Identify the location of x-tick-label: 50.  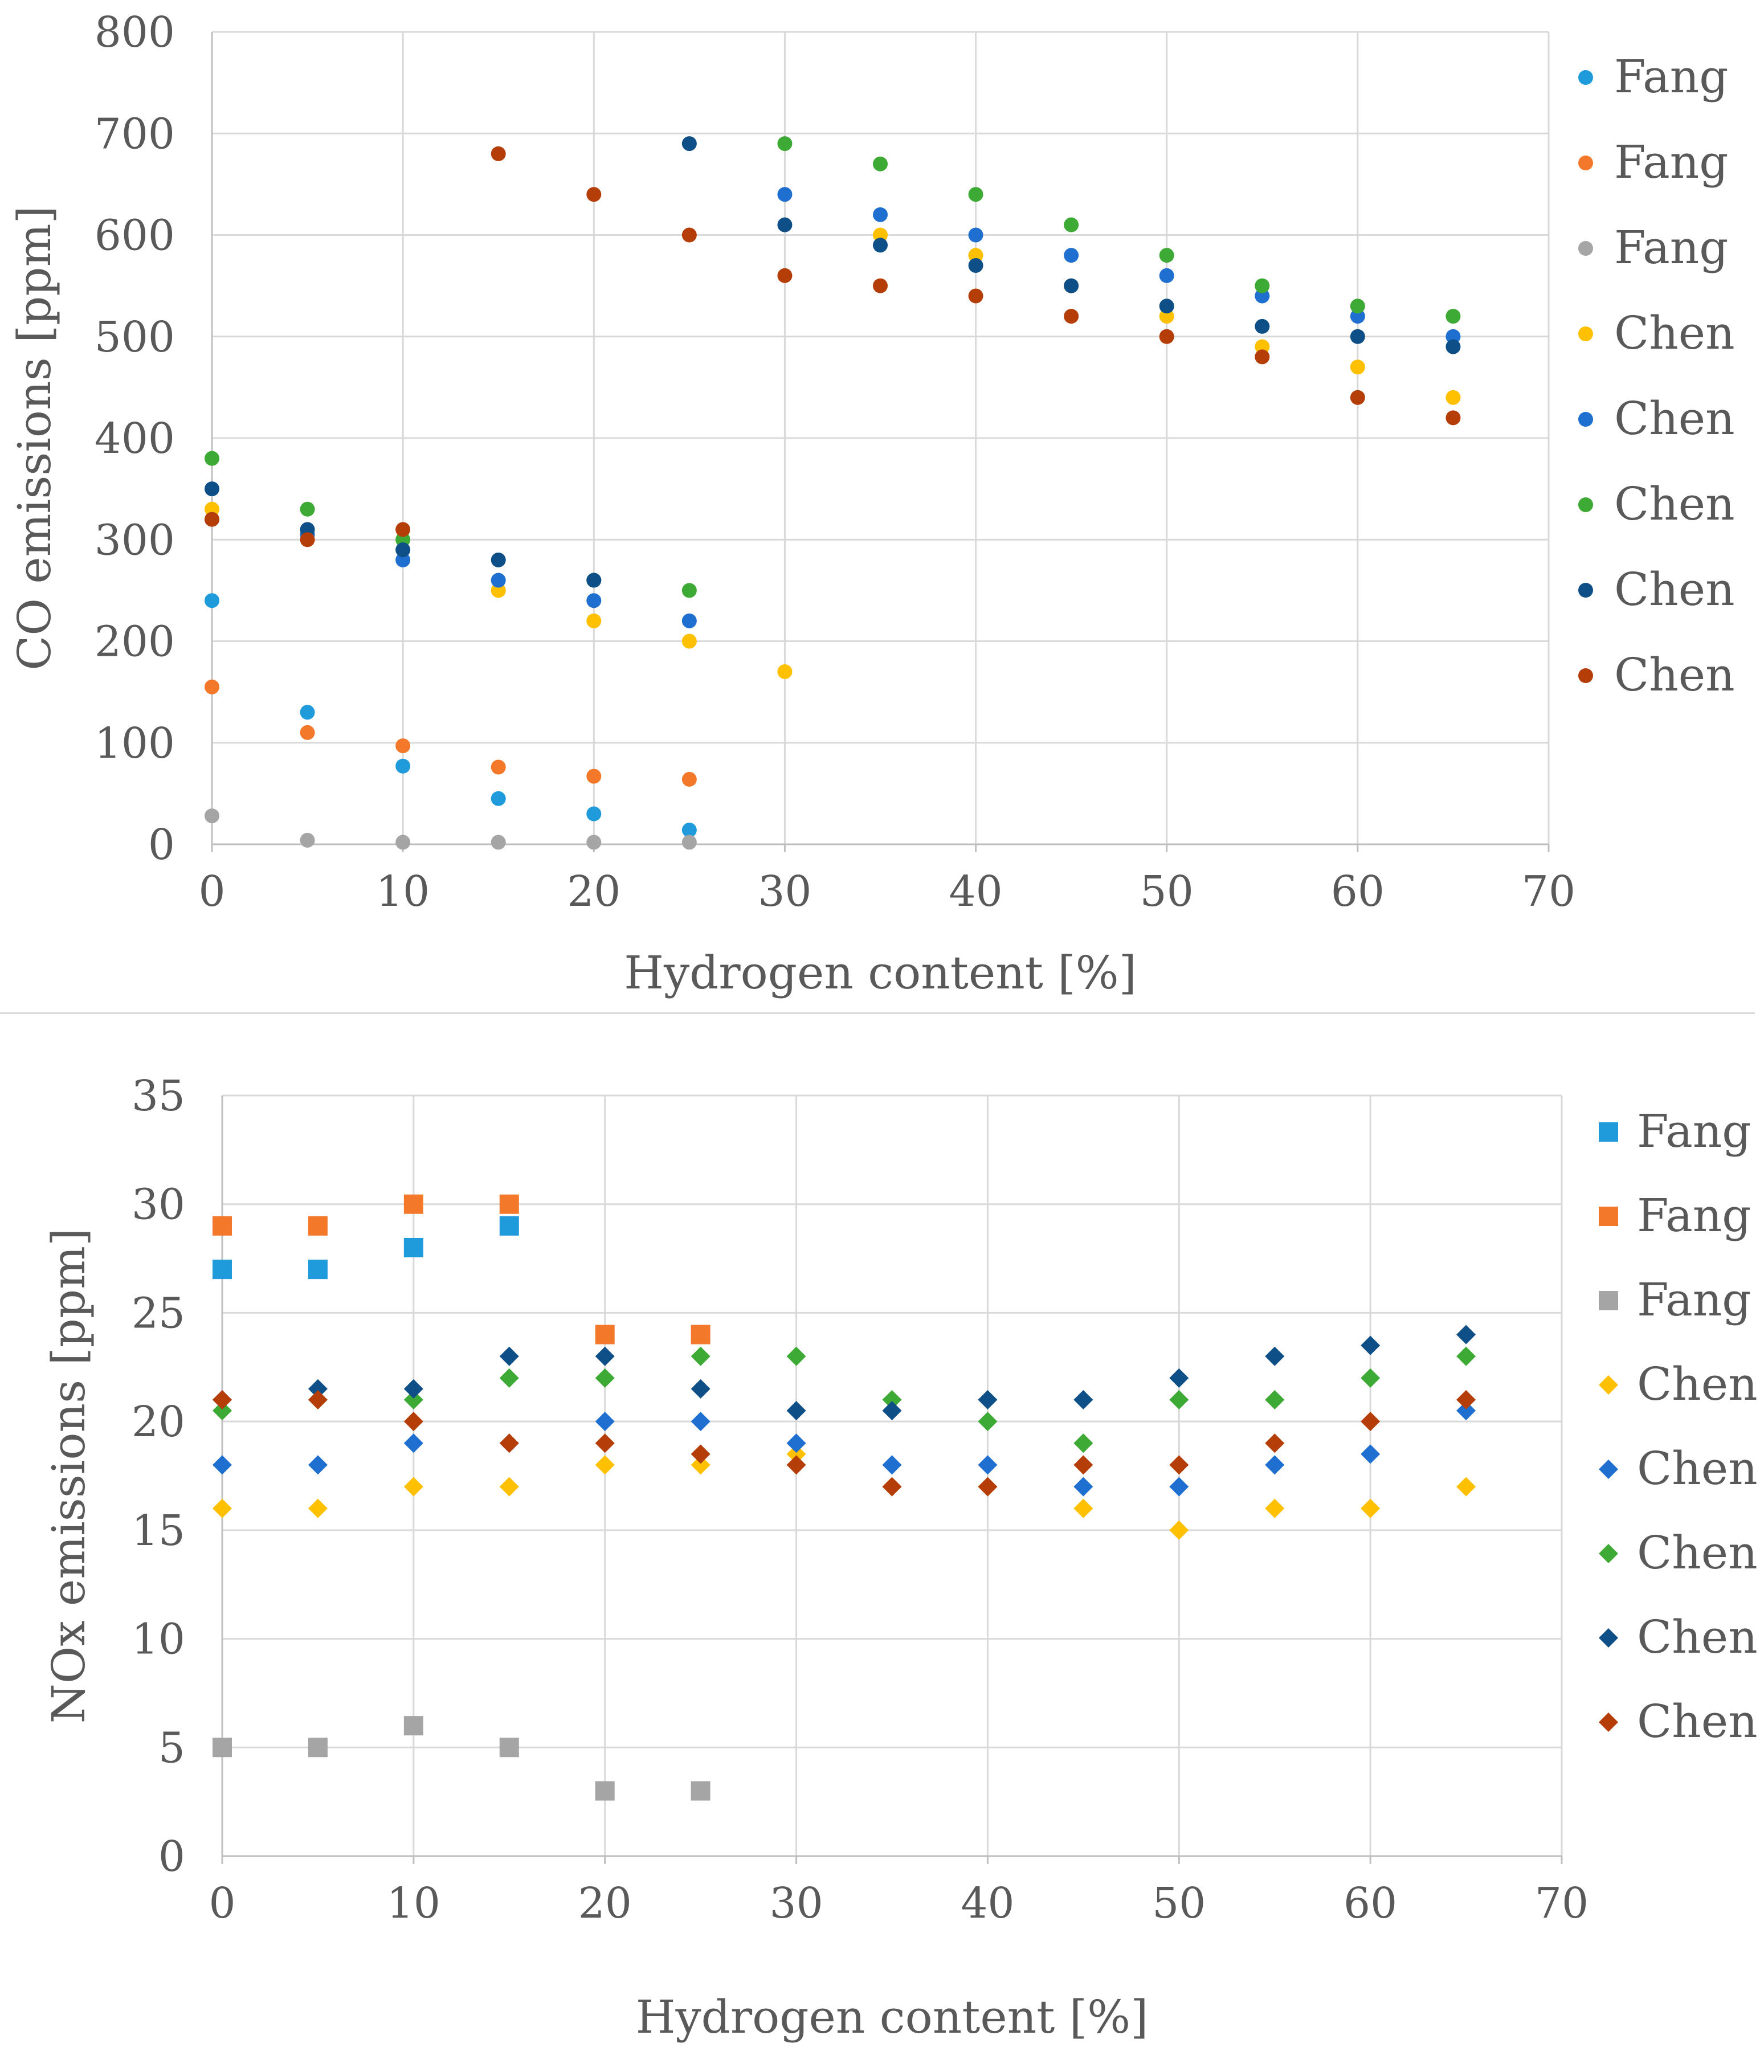
(1167, 892).